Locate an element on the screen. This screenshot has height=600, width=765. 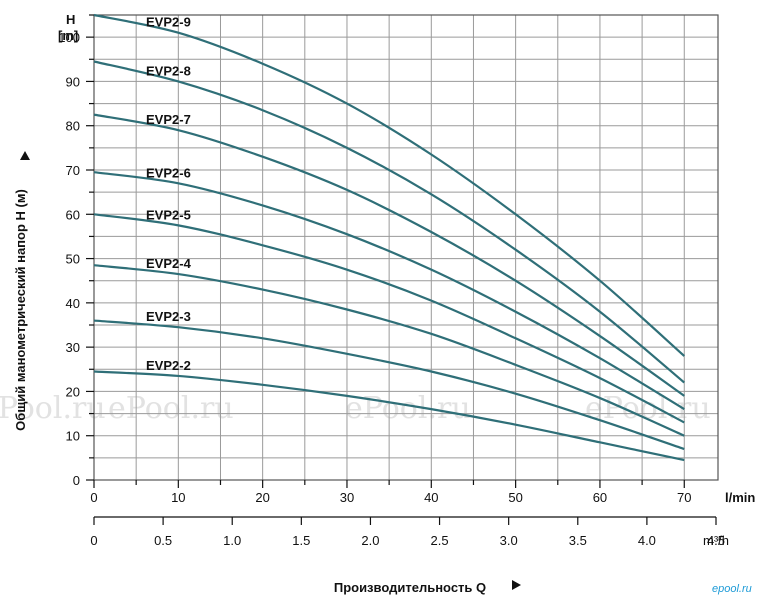
x2-tick-label: 1.5 is located at coordinates (301, 540).